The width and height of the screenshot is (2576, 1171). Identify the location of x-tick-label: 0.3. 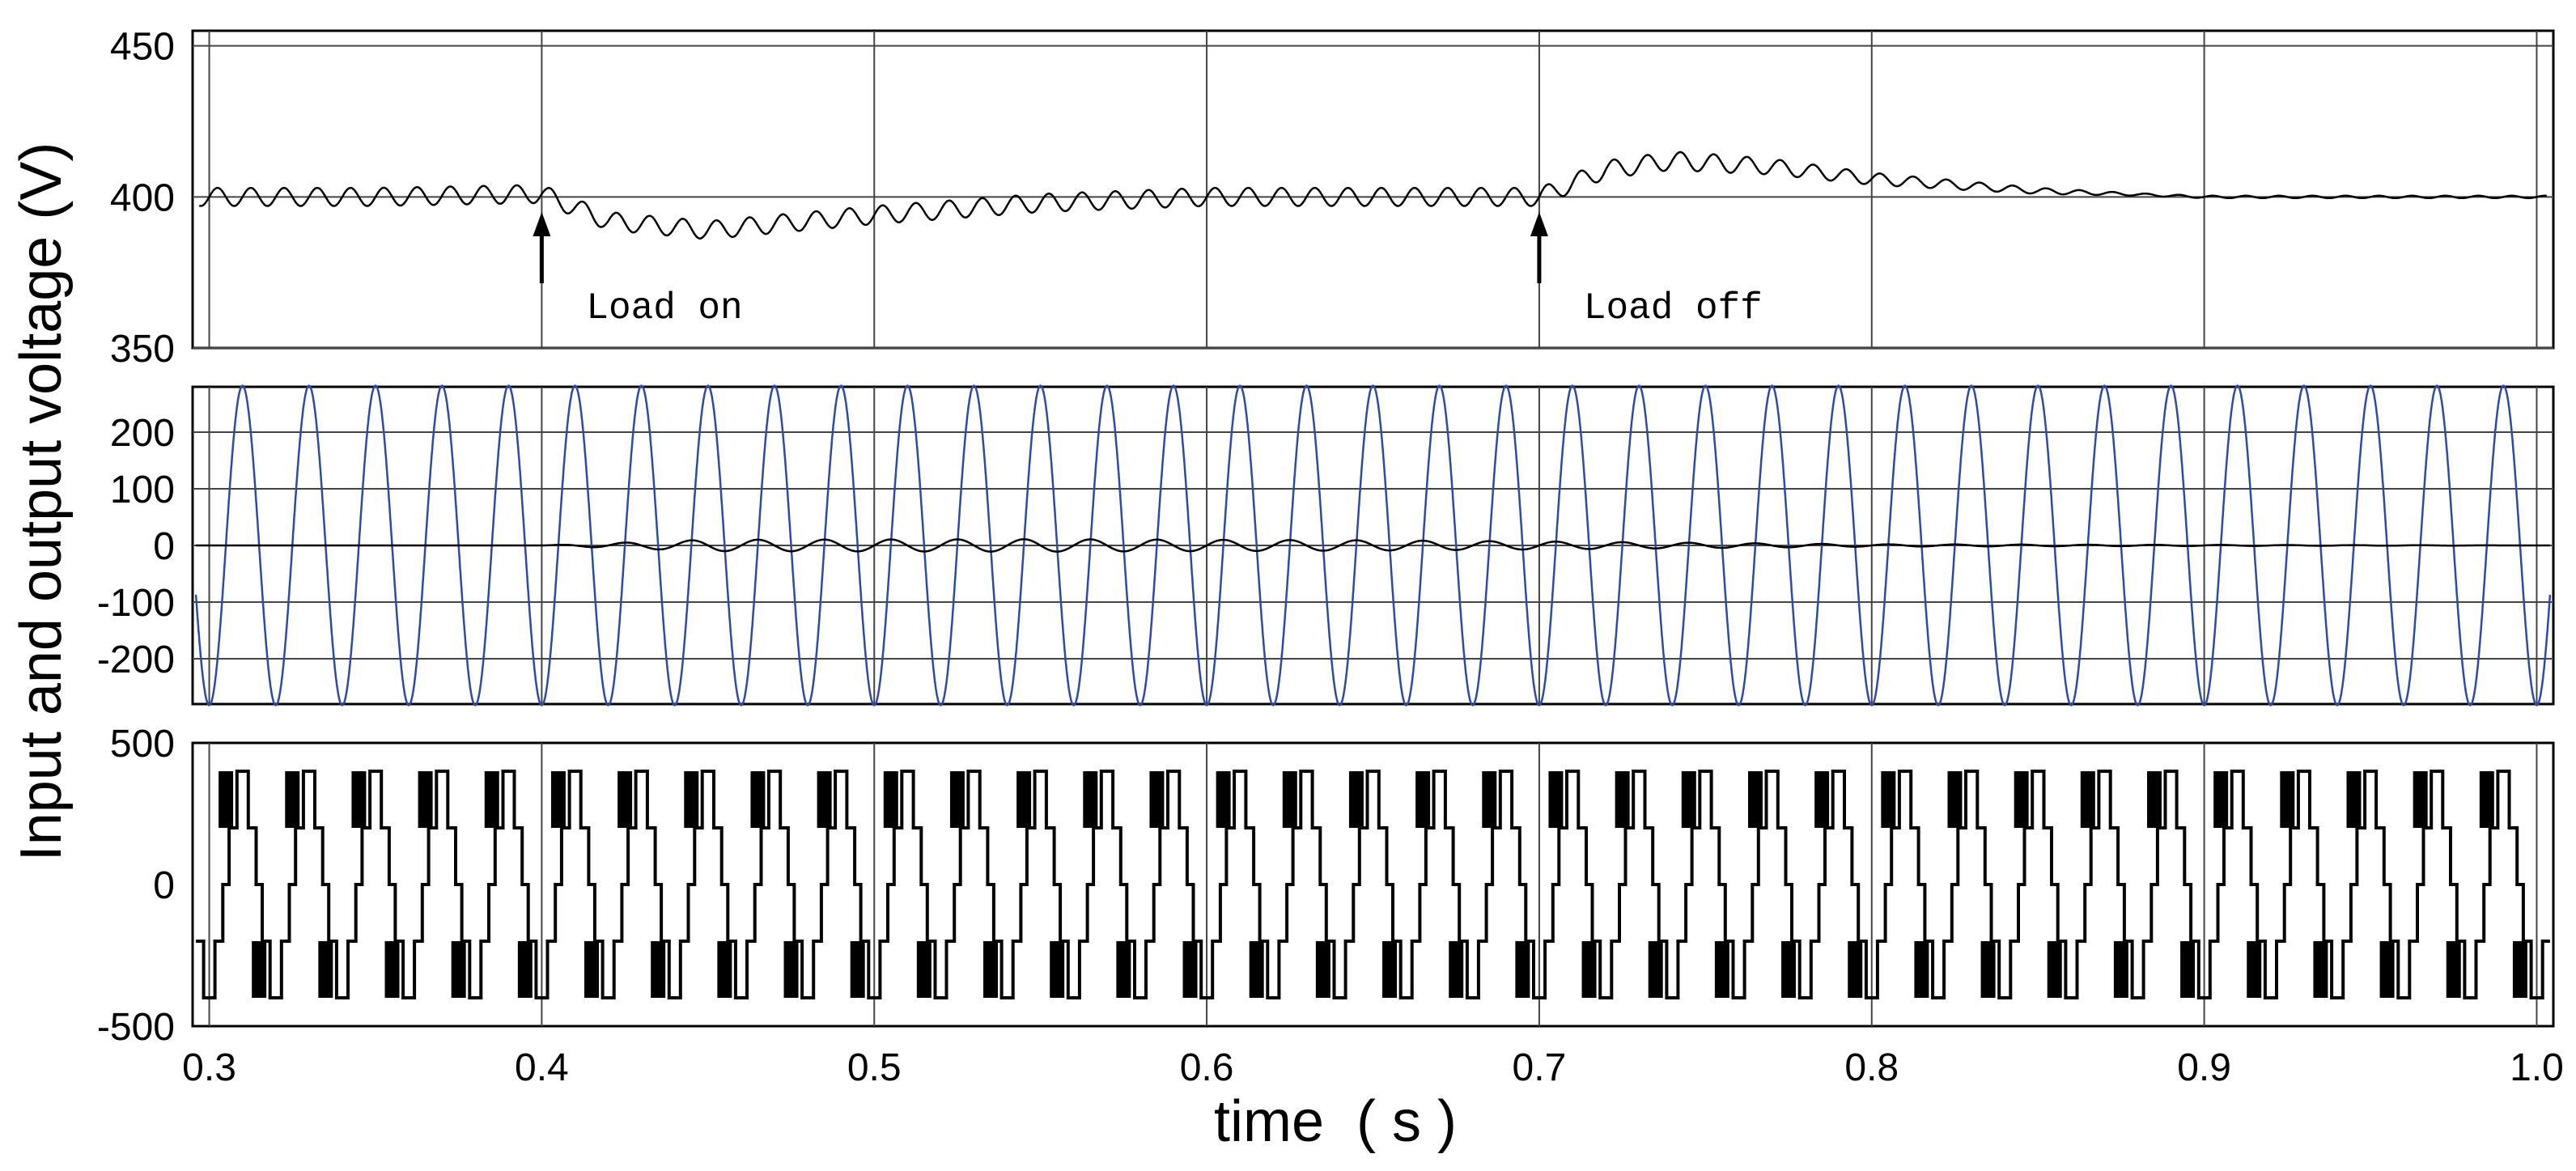
(209, 1067).